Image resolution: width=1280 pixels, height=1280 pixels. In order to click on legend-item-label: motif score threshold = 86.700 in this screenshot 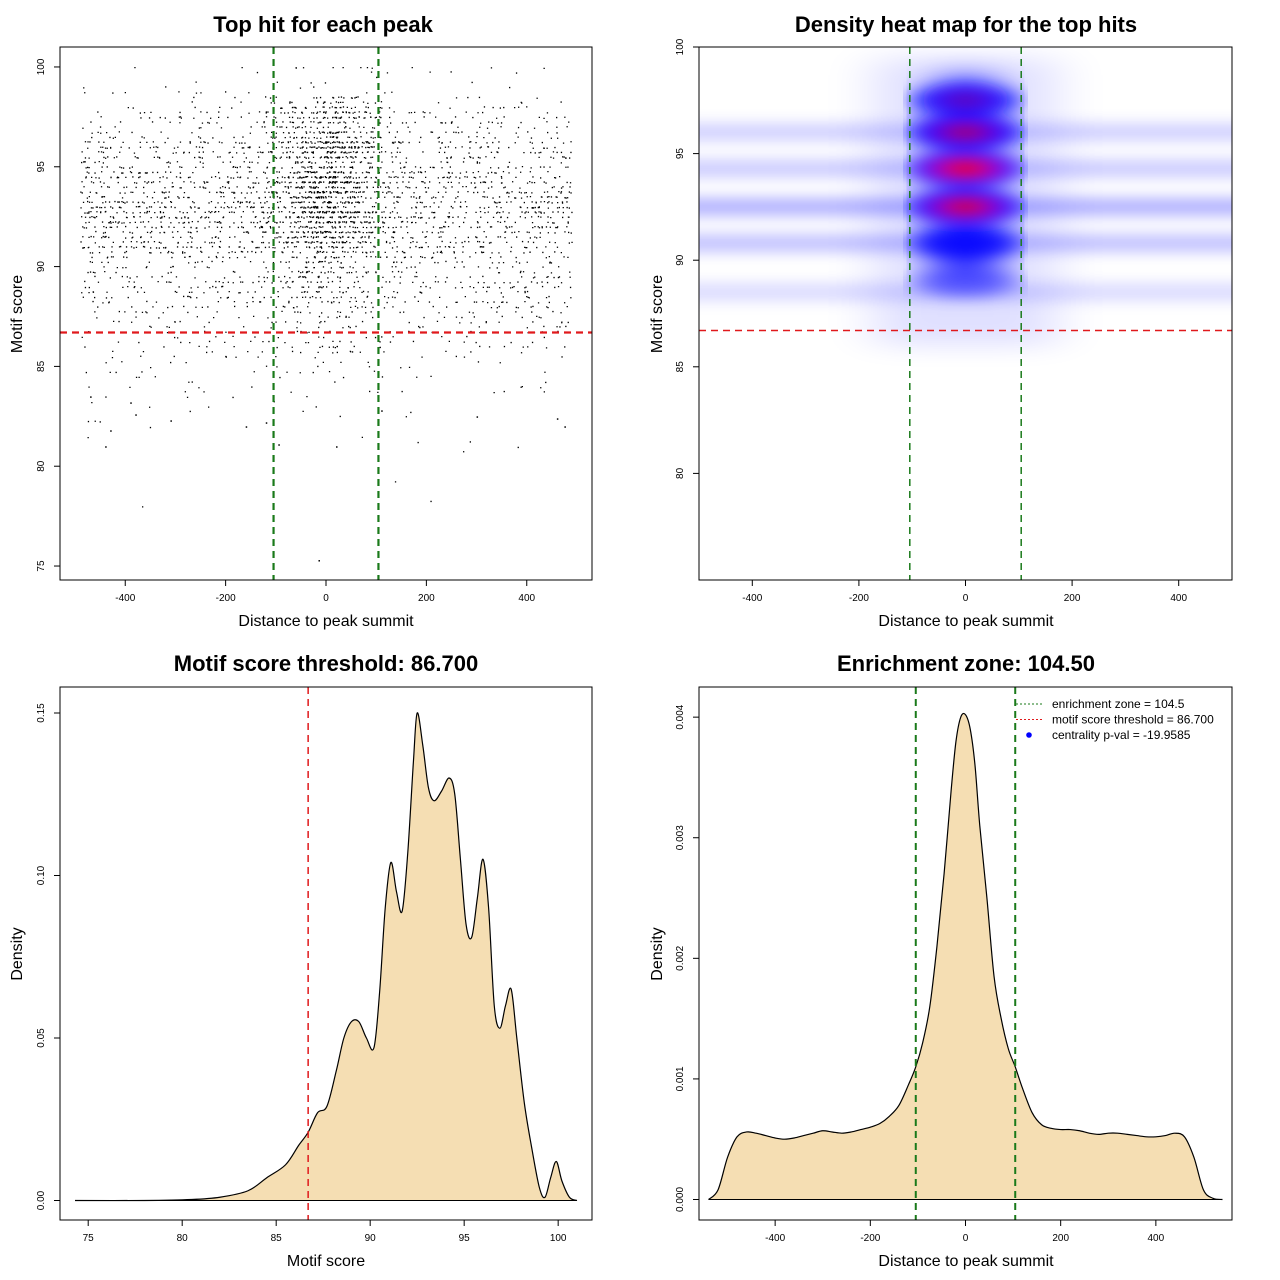, I will do `click(1133, 720)`.